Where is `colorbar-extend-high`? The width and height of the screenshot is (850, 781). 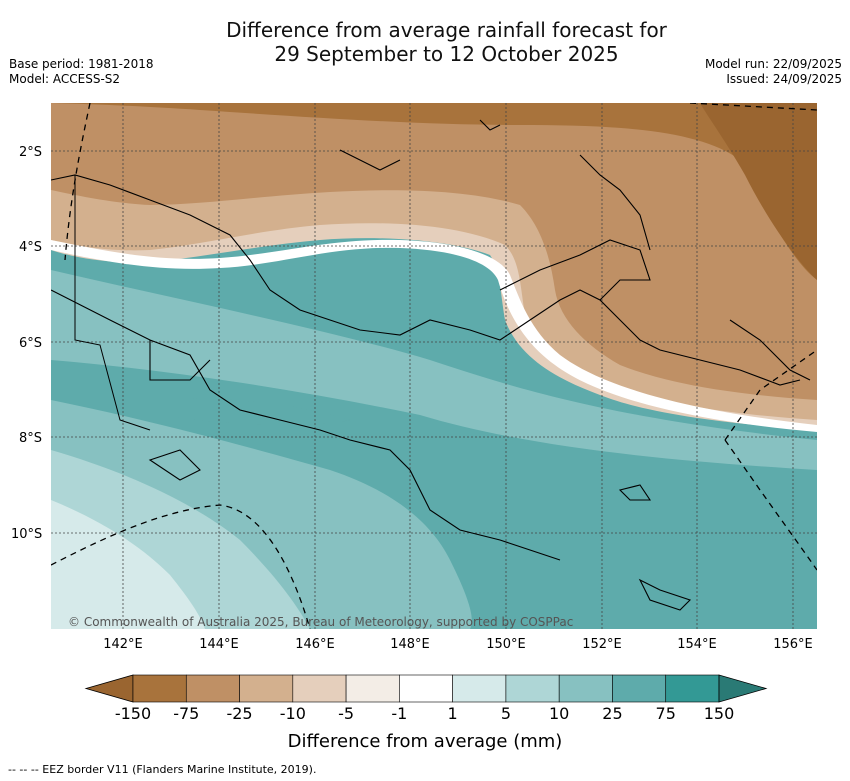
colorbar-extend-high is located at coordinates (743, 688).